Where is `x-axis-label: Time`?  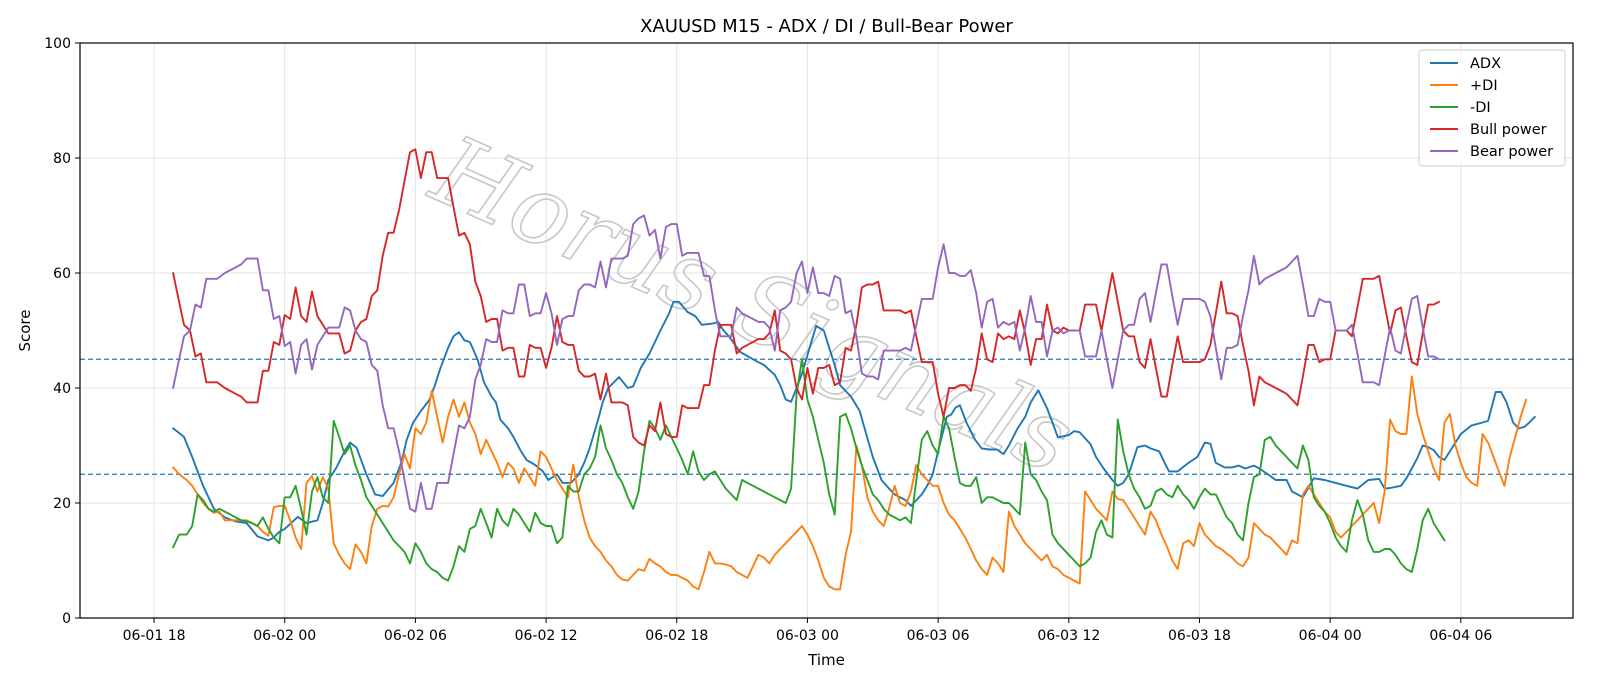
x-axis-label: Time is located at coordinates (826, 660).